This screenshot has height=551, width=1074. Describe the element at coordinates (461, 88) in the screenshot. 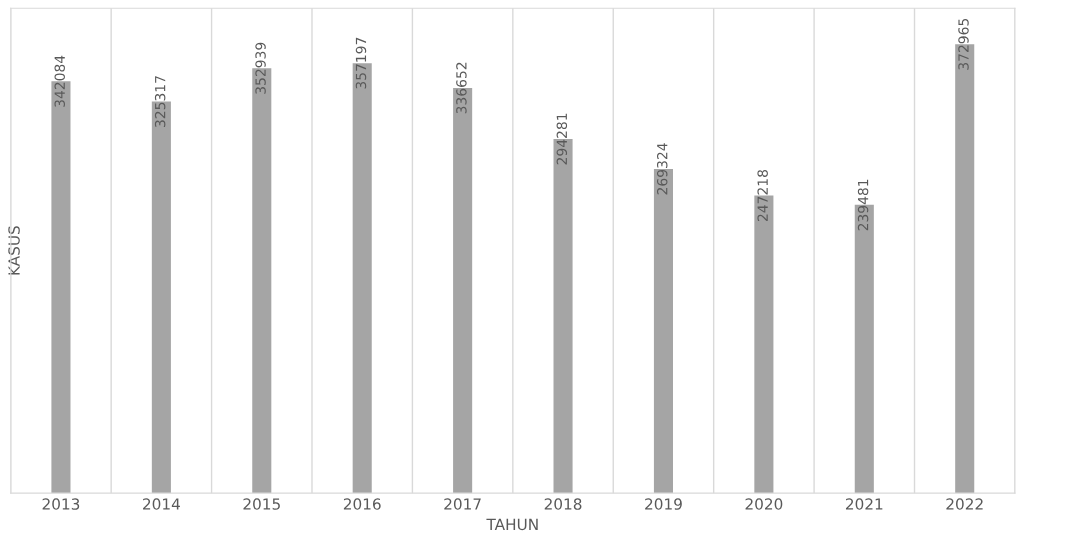

I see `data-label: 336652` at that location.